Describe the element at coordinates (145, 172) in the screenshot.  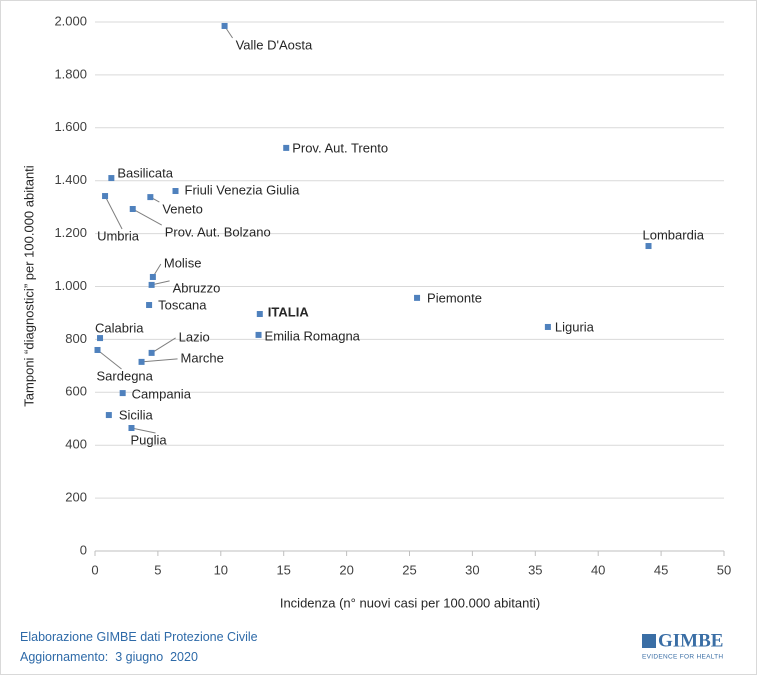
I see `point-label: Basilicata` at that location.